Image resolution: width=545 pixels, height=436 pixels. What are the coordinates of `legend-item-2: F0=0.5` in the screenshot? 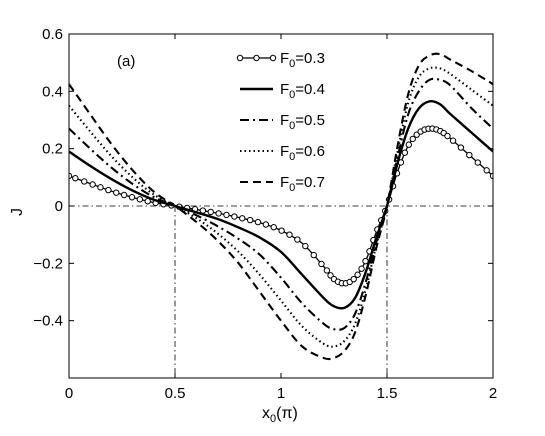 It's located at (282, 122).